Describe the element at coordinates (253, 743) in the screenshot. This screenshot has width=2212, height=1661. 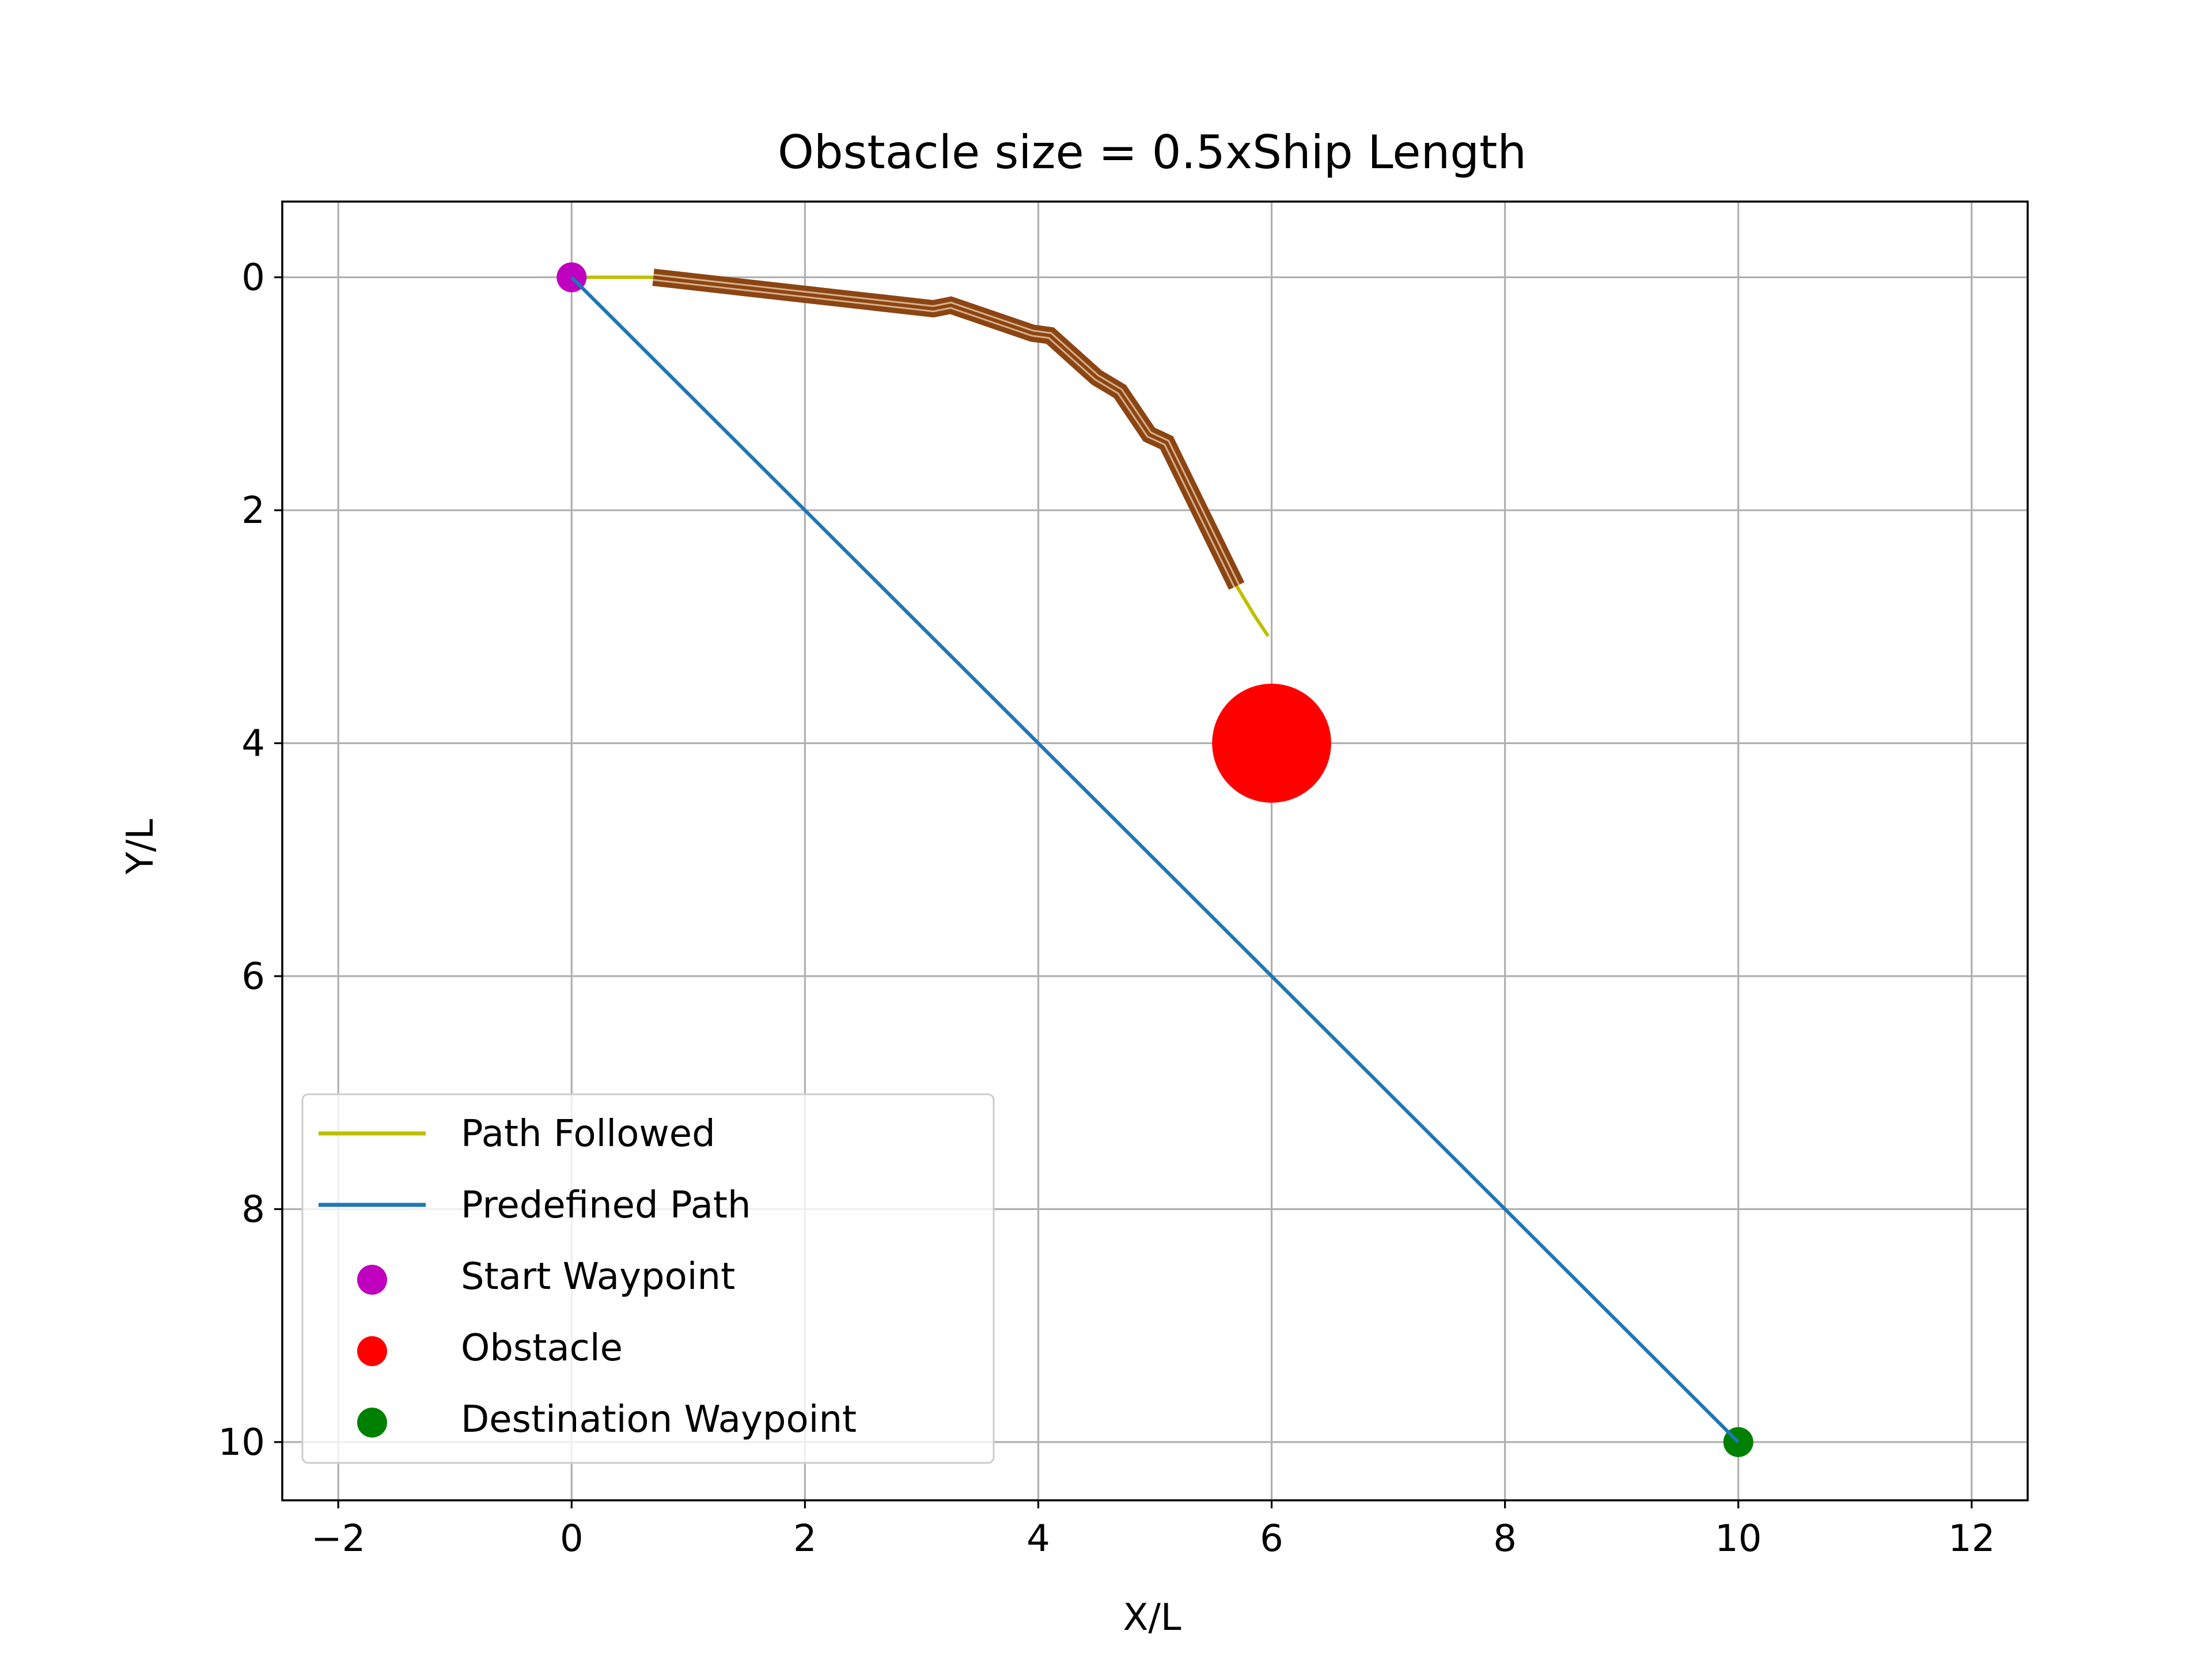
I see `y-tick-label: 4` at that location.